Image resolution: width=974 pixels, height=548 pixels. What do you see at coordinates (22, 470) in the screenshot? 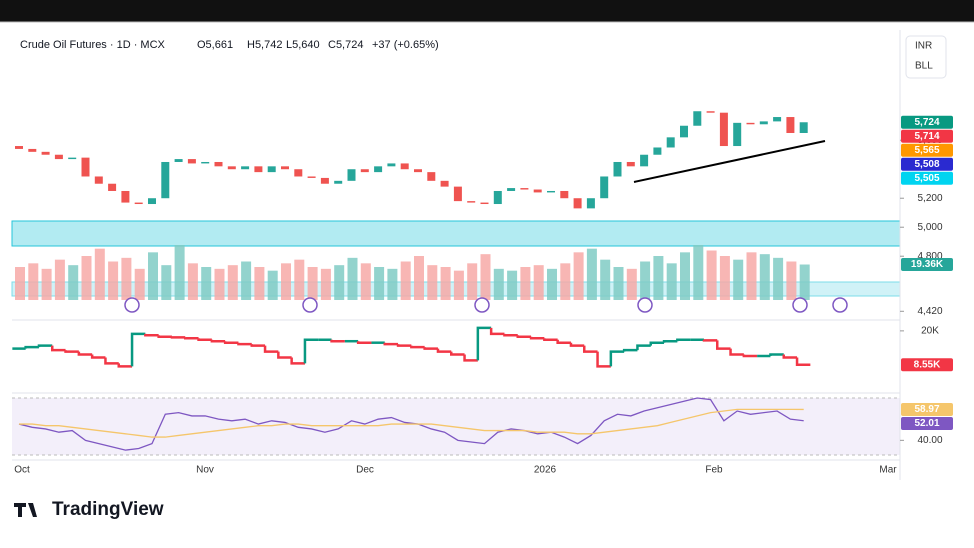
I see `x-tick-label: Oct` at bounding box center [22, 470].